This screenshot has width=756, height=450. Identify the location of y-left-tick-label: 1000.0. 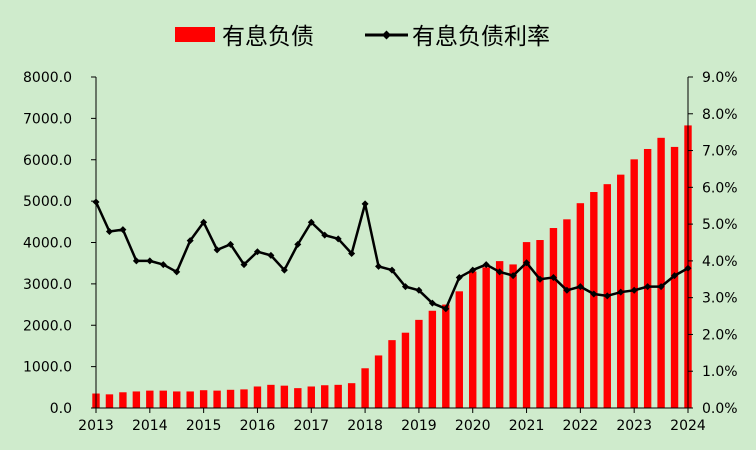
(47, 368).